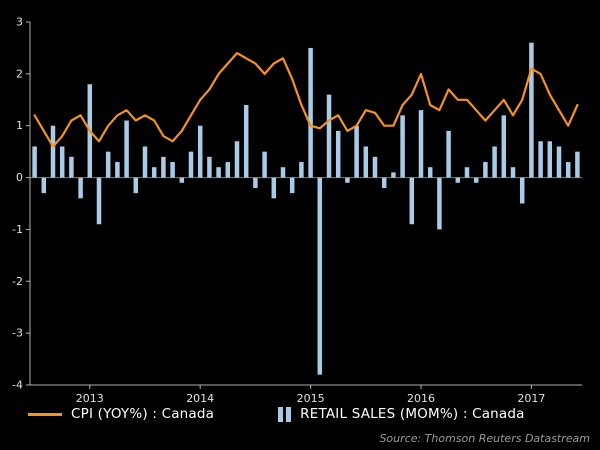  What do you see at coordinates (19, 22) in the screenshot?
I see `y-tick-label: 3` at bounding box center [19, 22].